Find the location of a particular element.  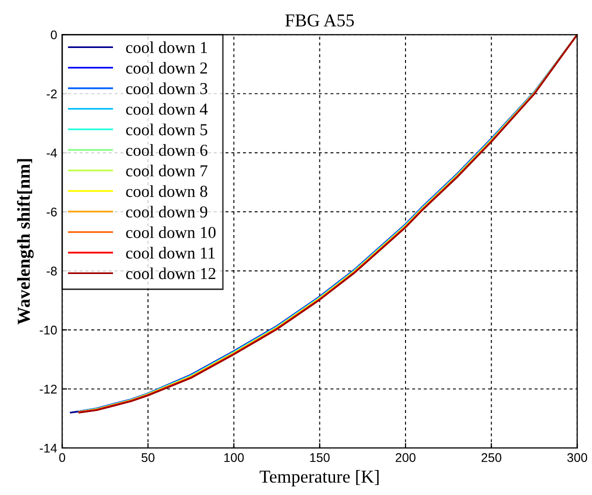

y-axis-title: Wavelength shift[nm] is located at coordinates (25, 242).